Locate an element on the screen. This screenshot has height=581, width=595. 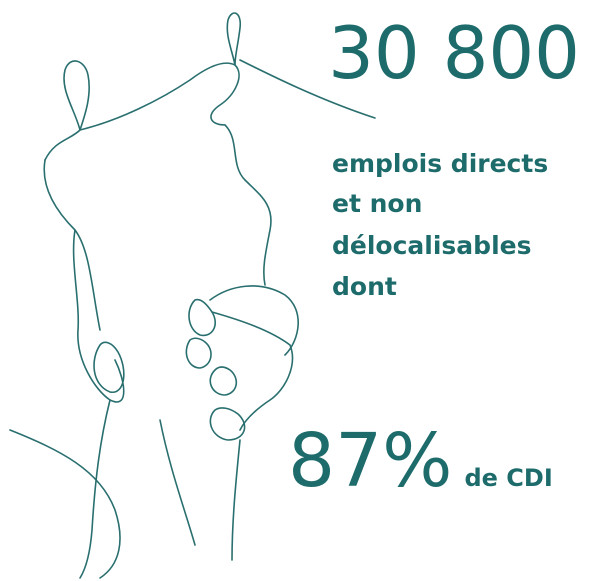
headline-number: 30 800 is located at coordinates (454, 53).